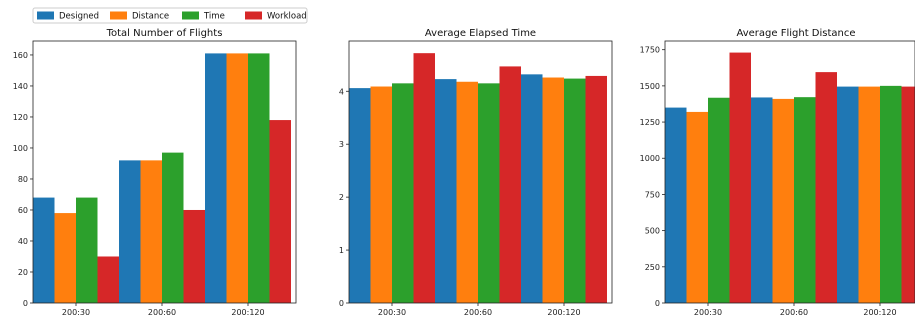 The width and height of the screenshot is (915, 322). Describe the element at coordinates (164, 33) in the screenshot. I see `chart-title: Total Number of Flights` at that location.